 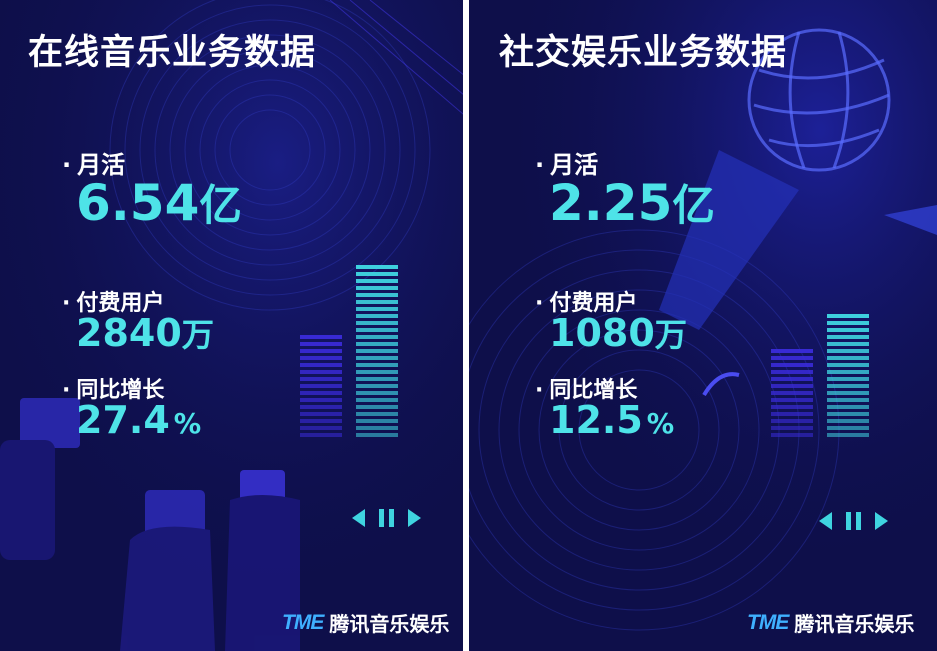 What do you see at coordinates (618, 333) in the screenshot?
I see `metric-value-paying-users: 1080万` at bounding box center [618, 333].